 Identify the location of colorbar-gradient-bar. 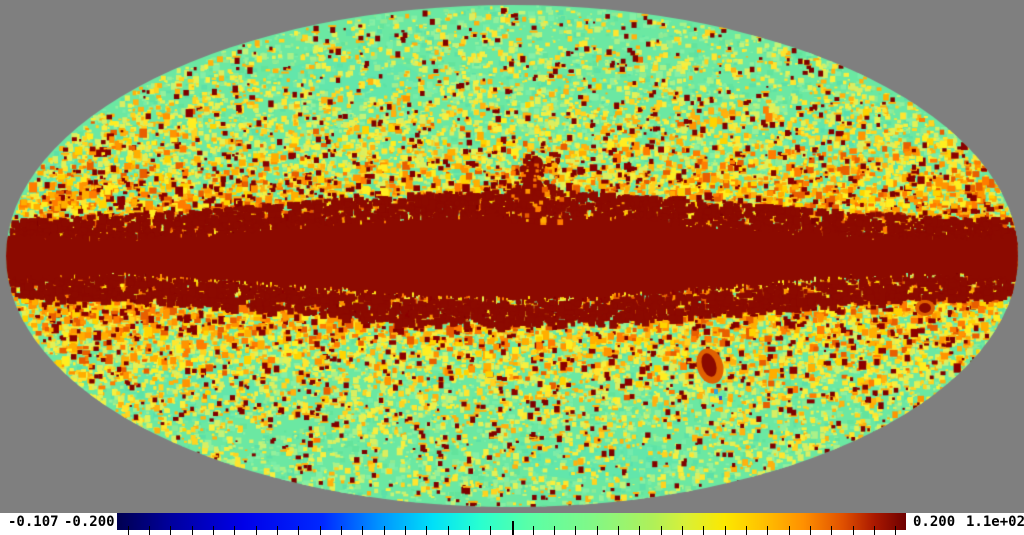
(511, 521).